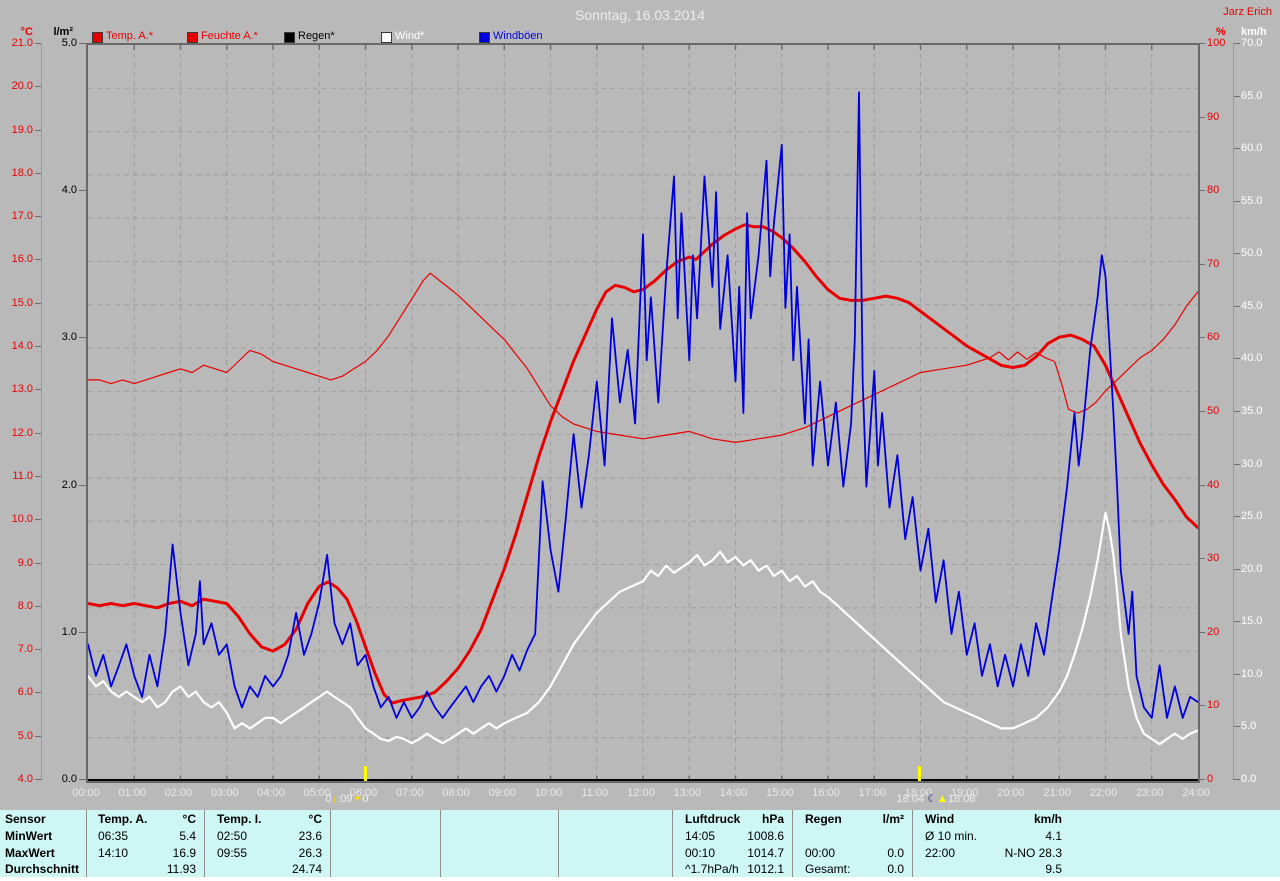  Describe the element at coordinates (991, 843) in the screenshot. I see `table-group-wind: Wind km/h Ø 10 min. 4.1 22:00 N-NO 28.3 9.5` at that location.